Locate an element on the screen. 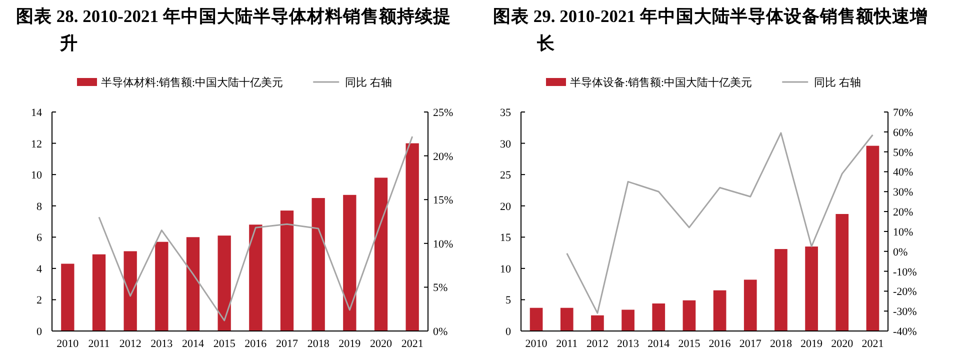 The width and height of the screenshot is (954, 350). y2-tick-label: 50% is located at coordinates (903, 152).